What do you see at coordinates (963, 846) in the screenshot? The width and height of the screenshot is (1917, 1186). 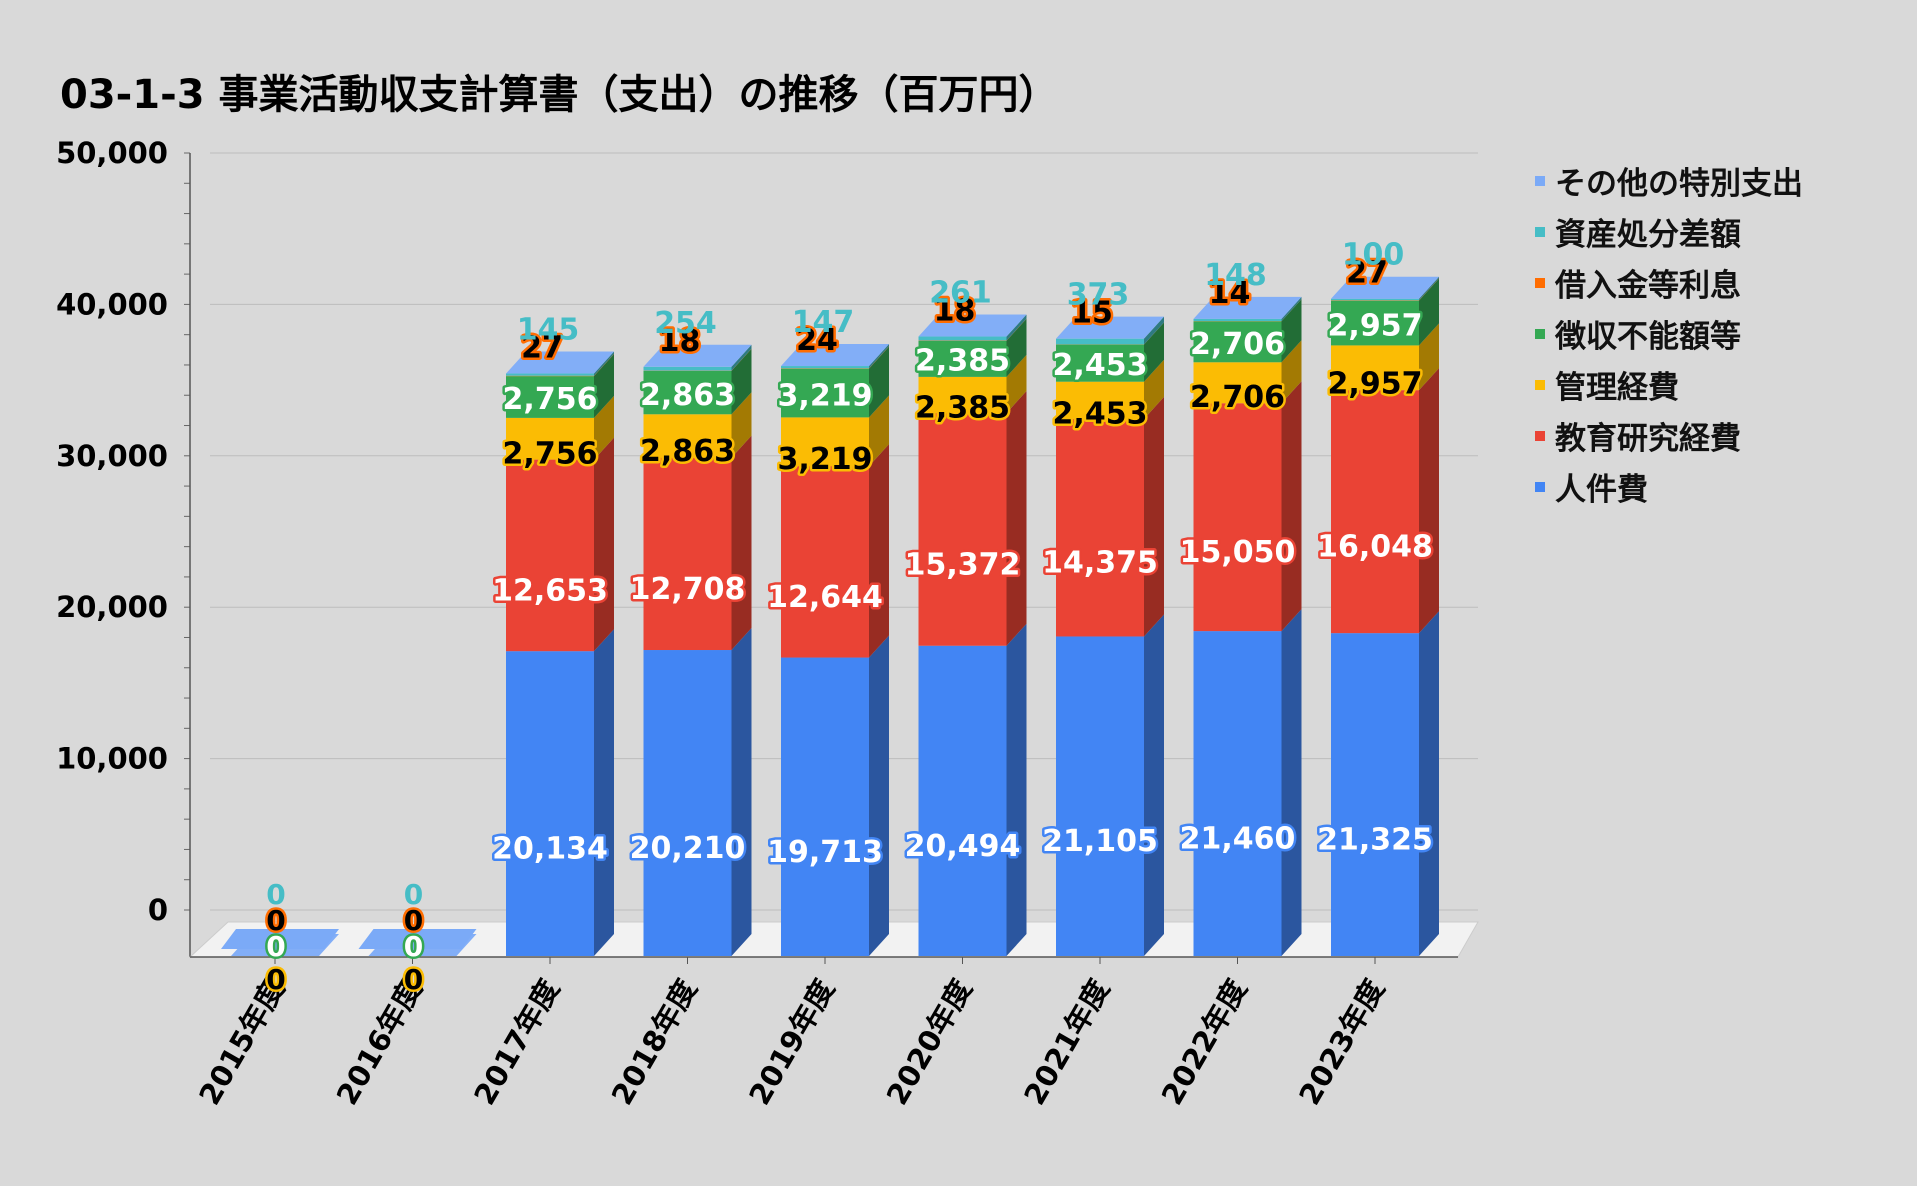 I see `data-label: 20,494` at bounding box center [963, 846].